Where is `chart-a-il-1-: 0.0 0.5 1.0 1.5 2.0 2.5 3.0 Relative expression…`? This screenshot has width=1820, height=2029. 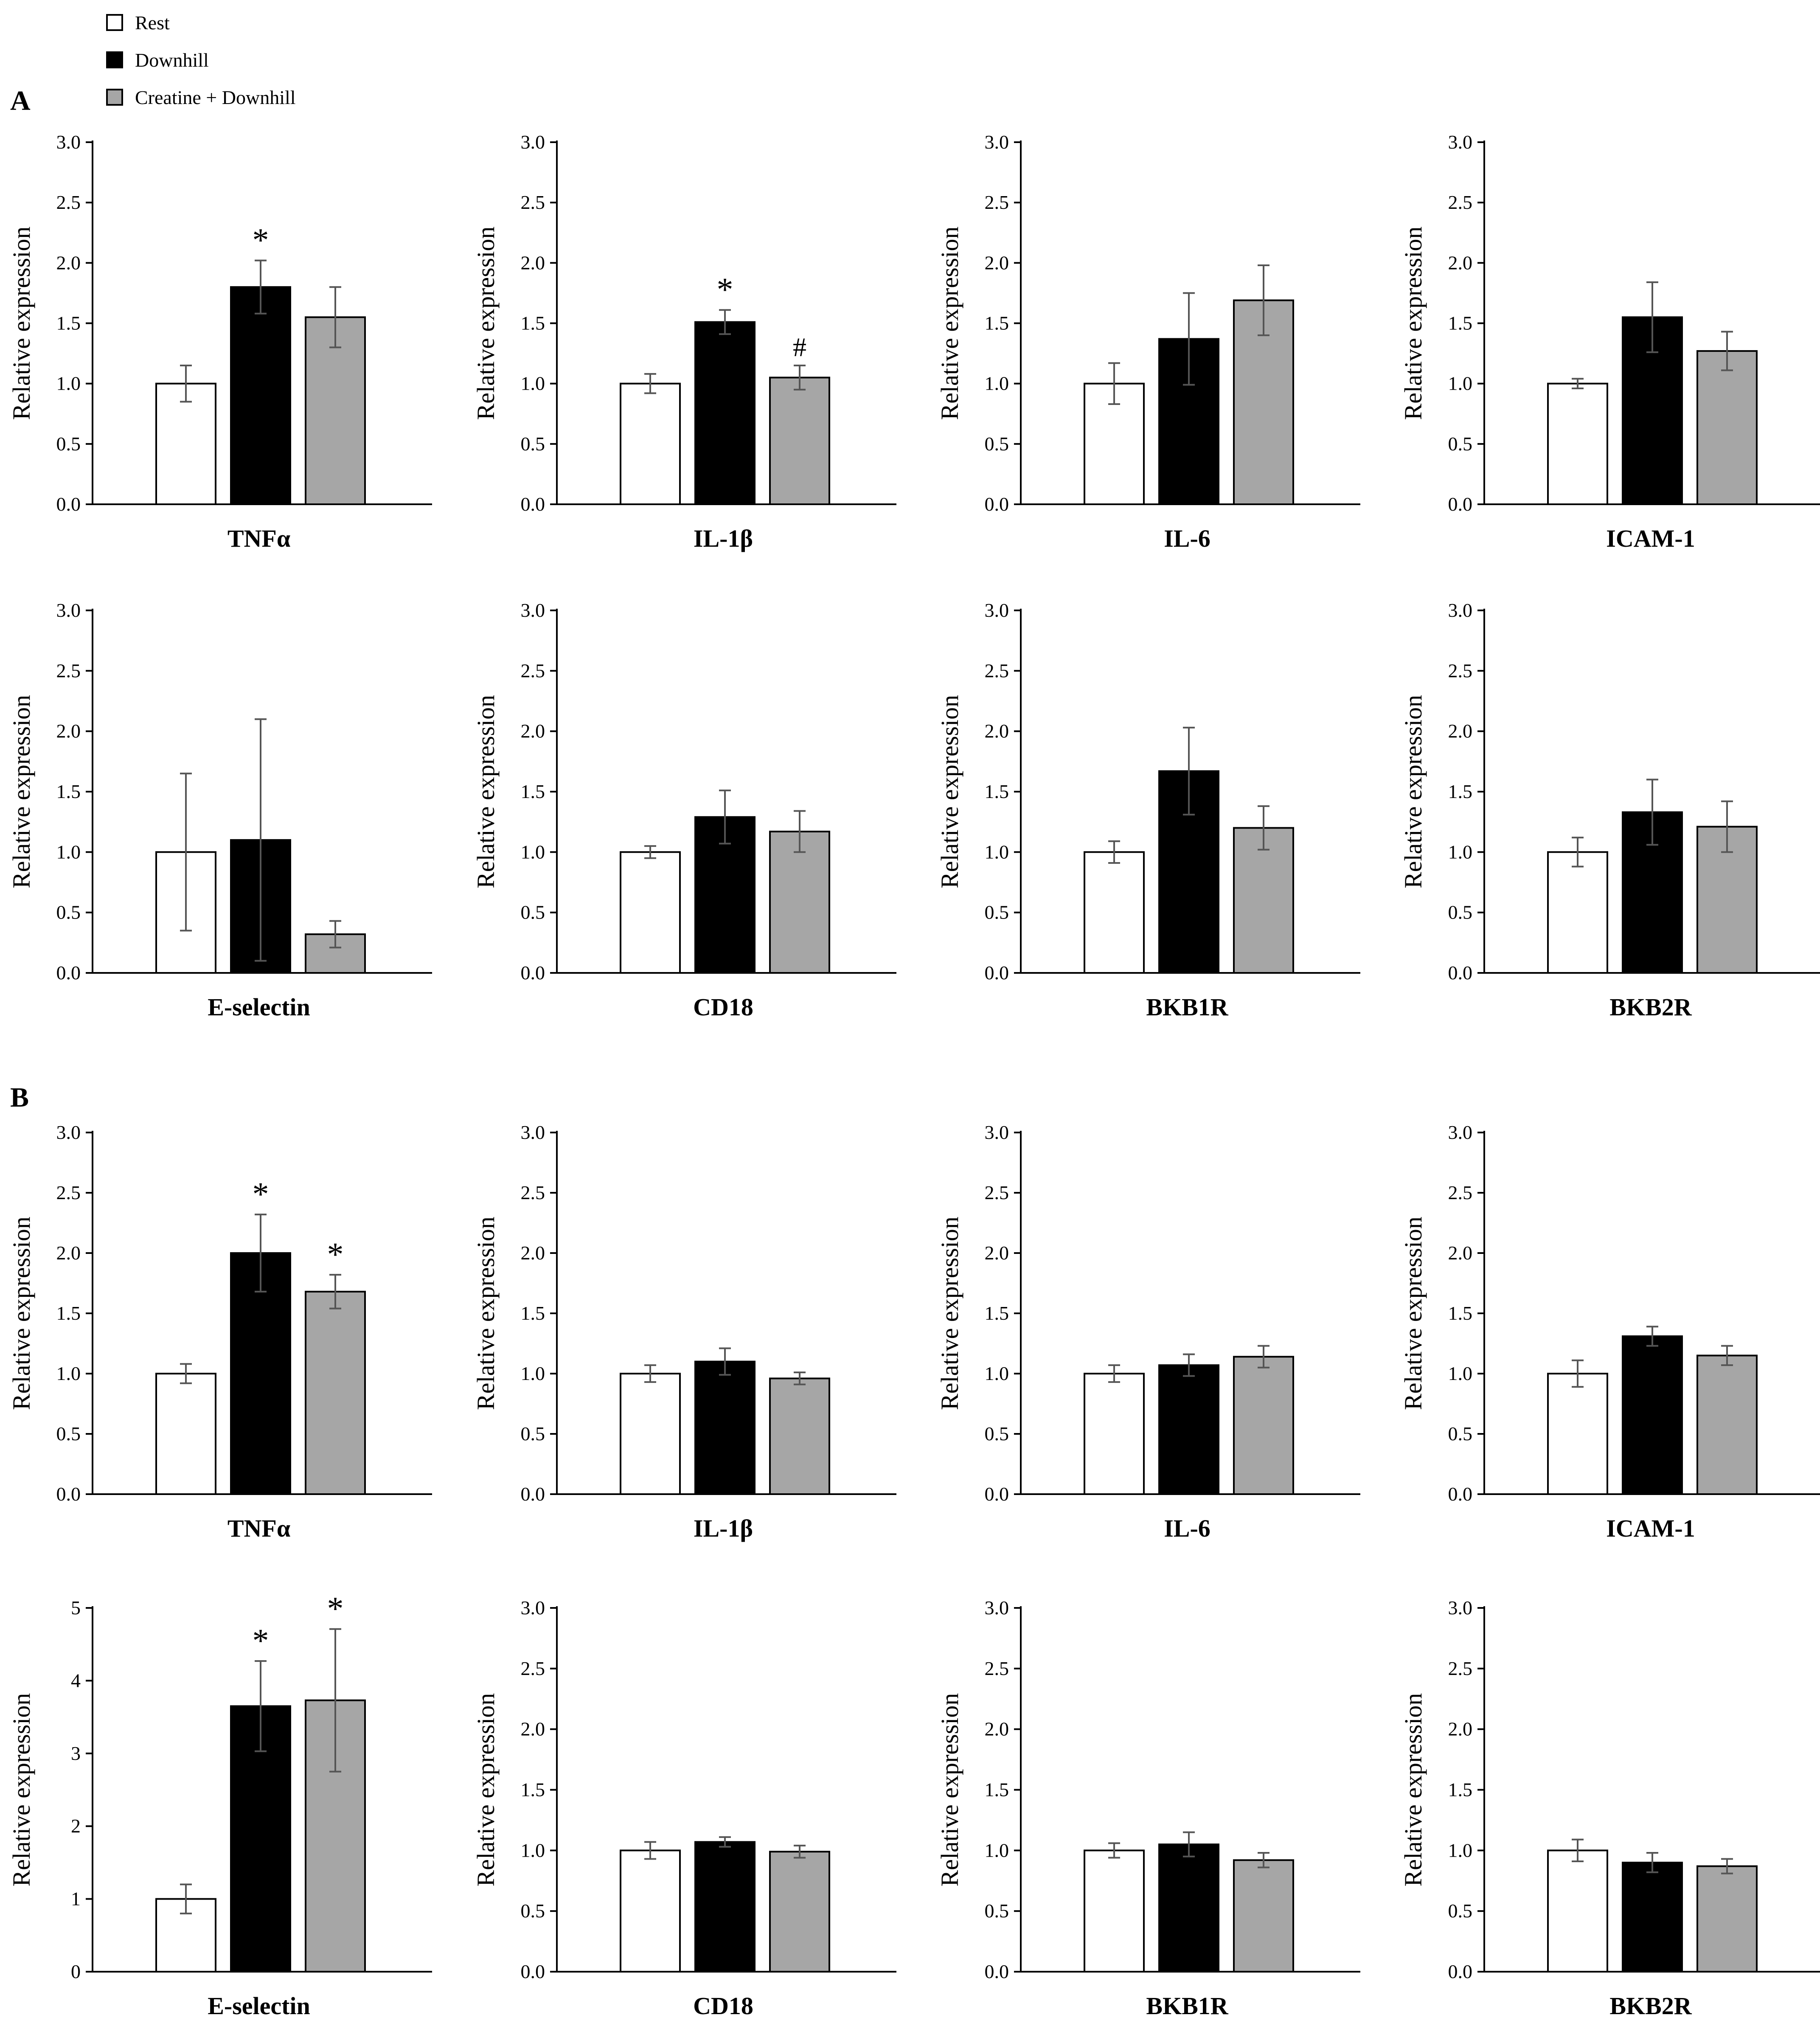 chart-a-il-1-: 0.0 0.5 1.0 1.5 2.0 2.5 3.0 Relative expression… is located at coordinates (684, 341).